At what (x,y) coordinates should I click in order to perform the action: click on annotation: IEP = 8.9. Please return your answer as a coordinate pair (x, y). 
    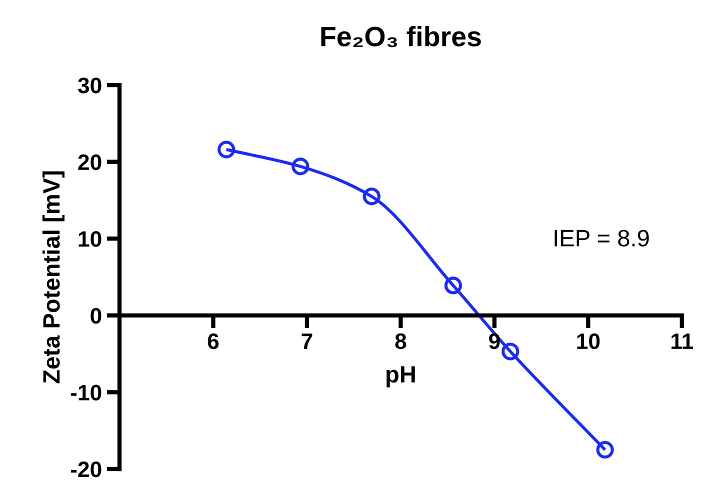
    Looking at the image, I should click on (601, 238).